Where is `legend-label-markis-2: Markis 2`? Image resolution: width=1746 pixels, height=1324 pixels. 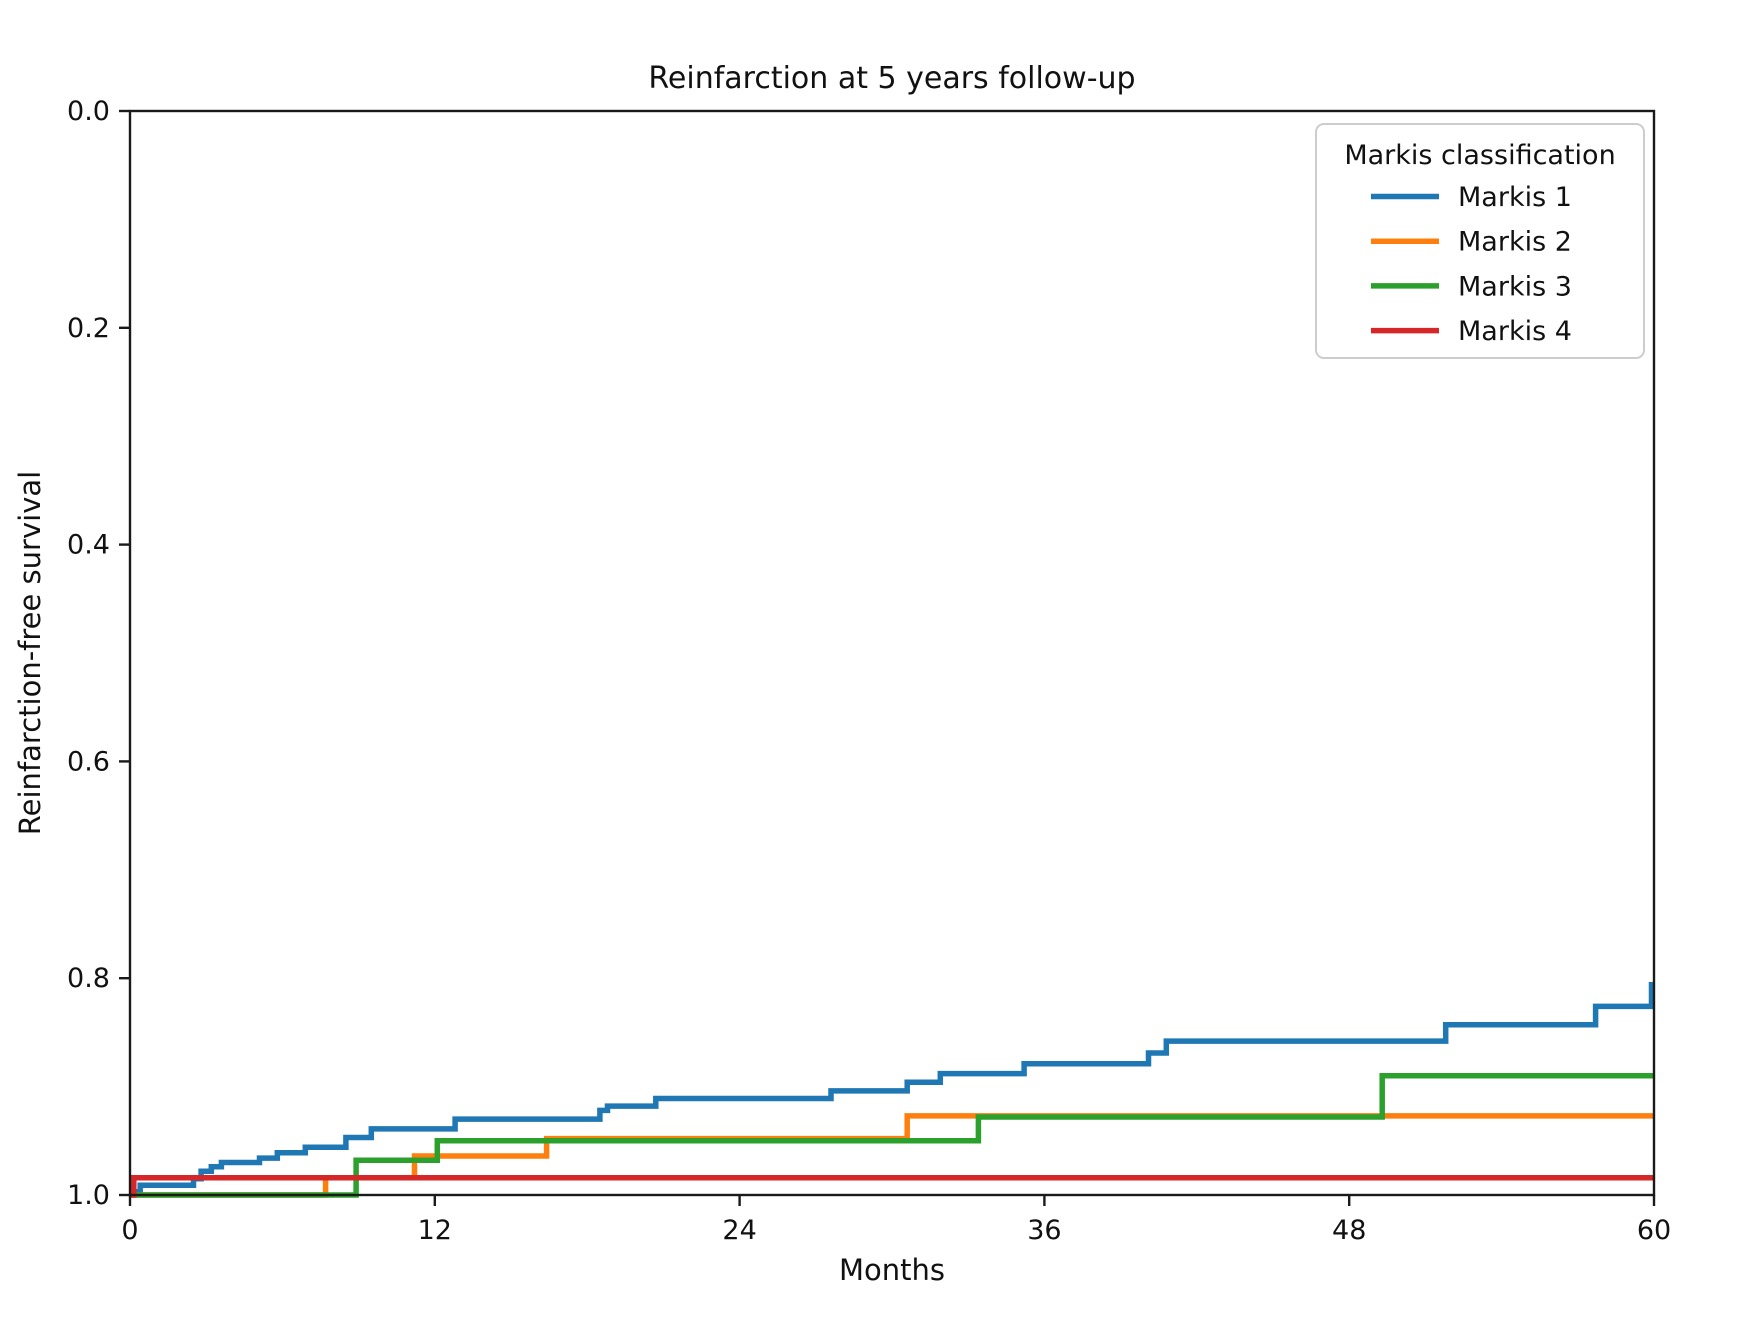 legend-label-markis-2: Markis 2 is located at coordinates (1515, 242).